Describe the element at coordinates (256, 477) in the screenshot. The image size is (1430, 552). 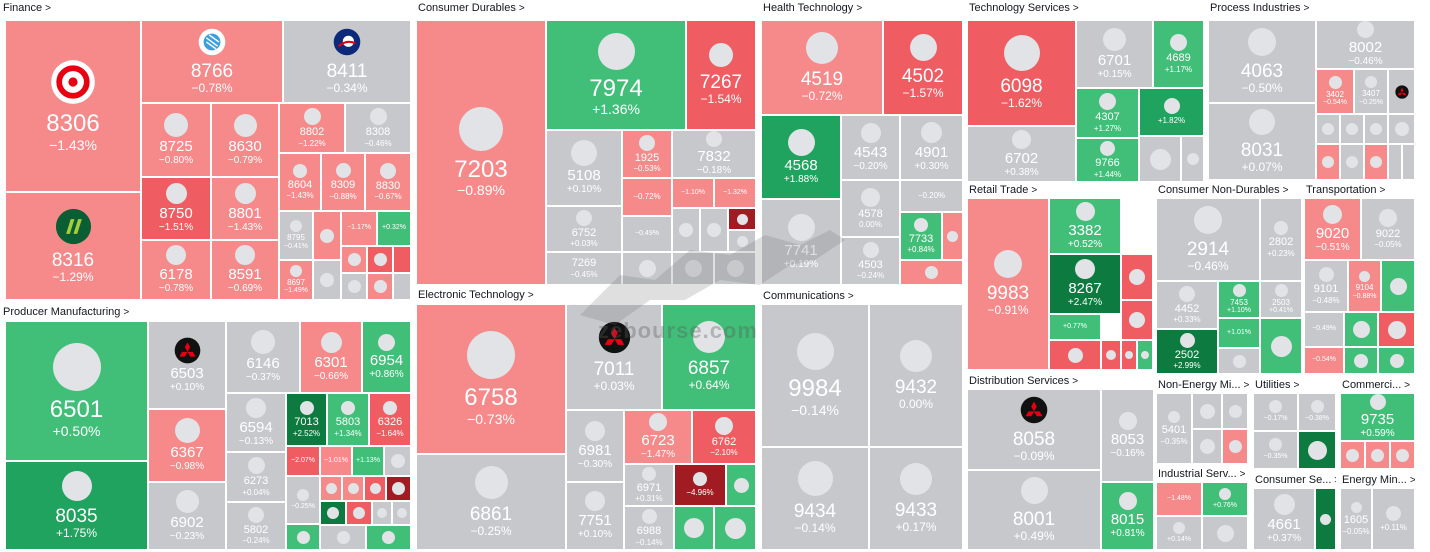
I see `stock-tile-6273: 6273 +0.04%` at that location.